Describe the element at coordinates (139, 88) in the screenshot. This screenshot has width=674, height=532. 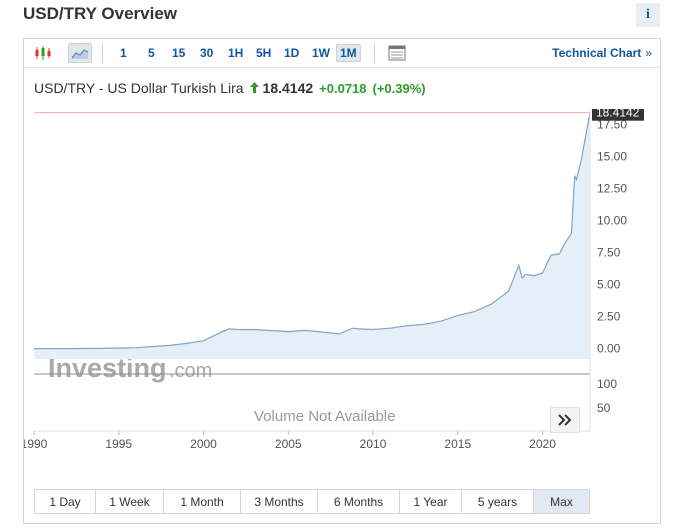
I see `instrument-name: USD/TRY - US Dollar Turkish Lira` at that location.